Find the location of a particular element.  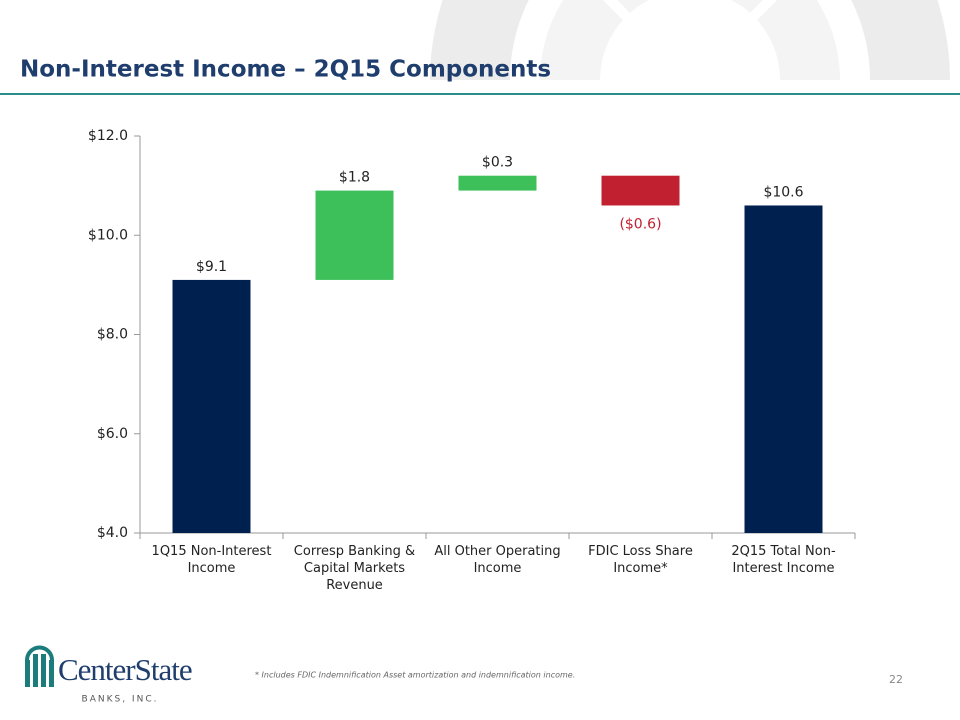

decor-spokes is located at coordinates (690, 42).